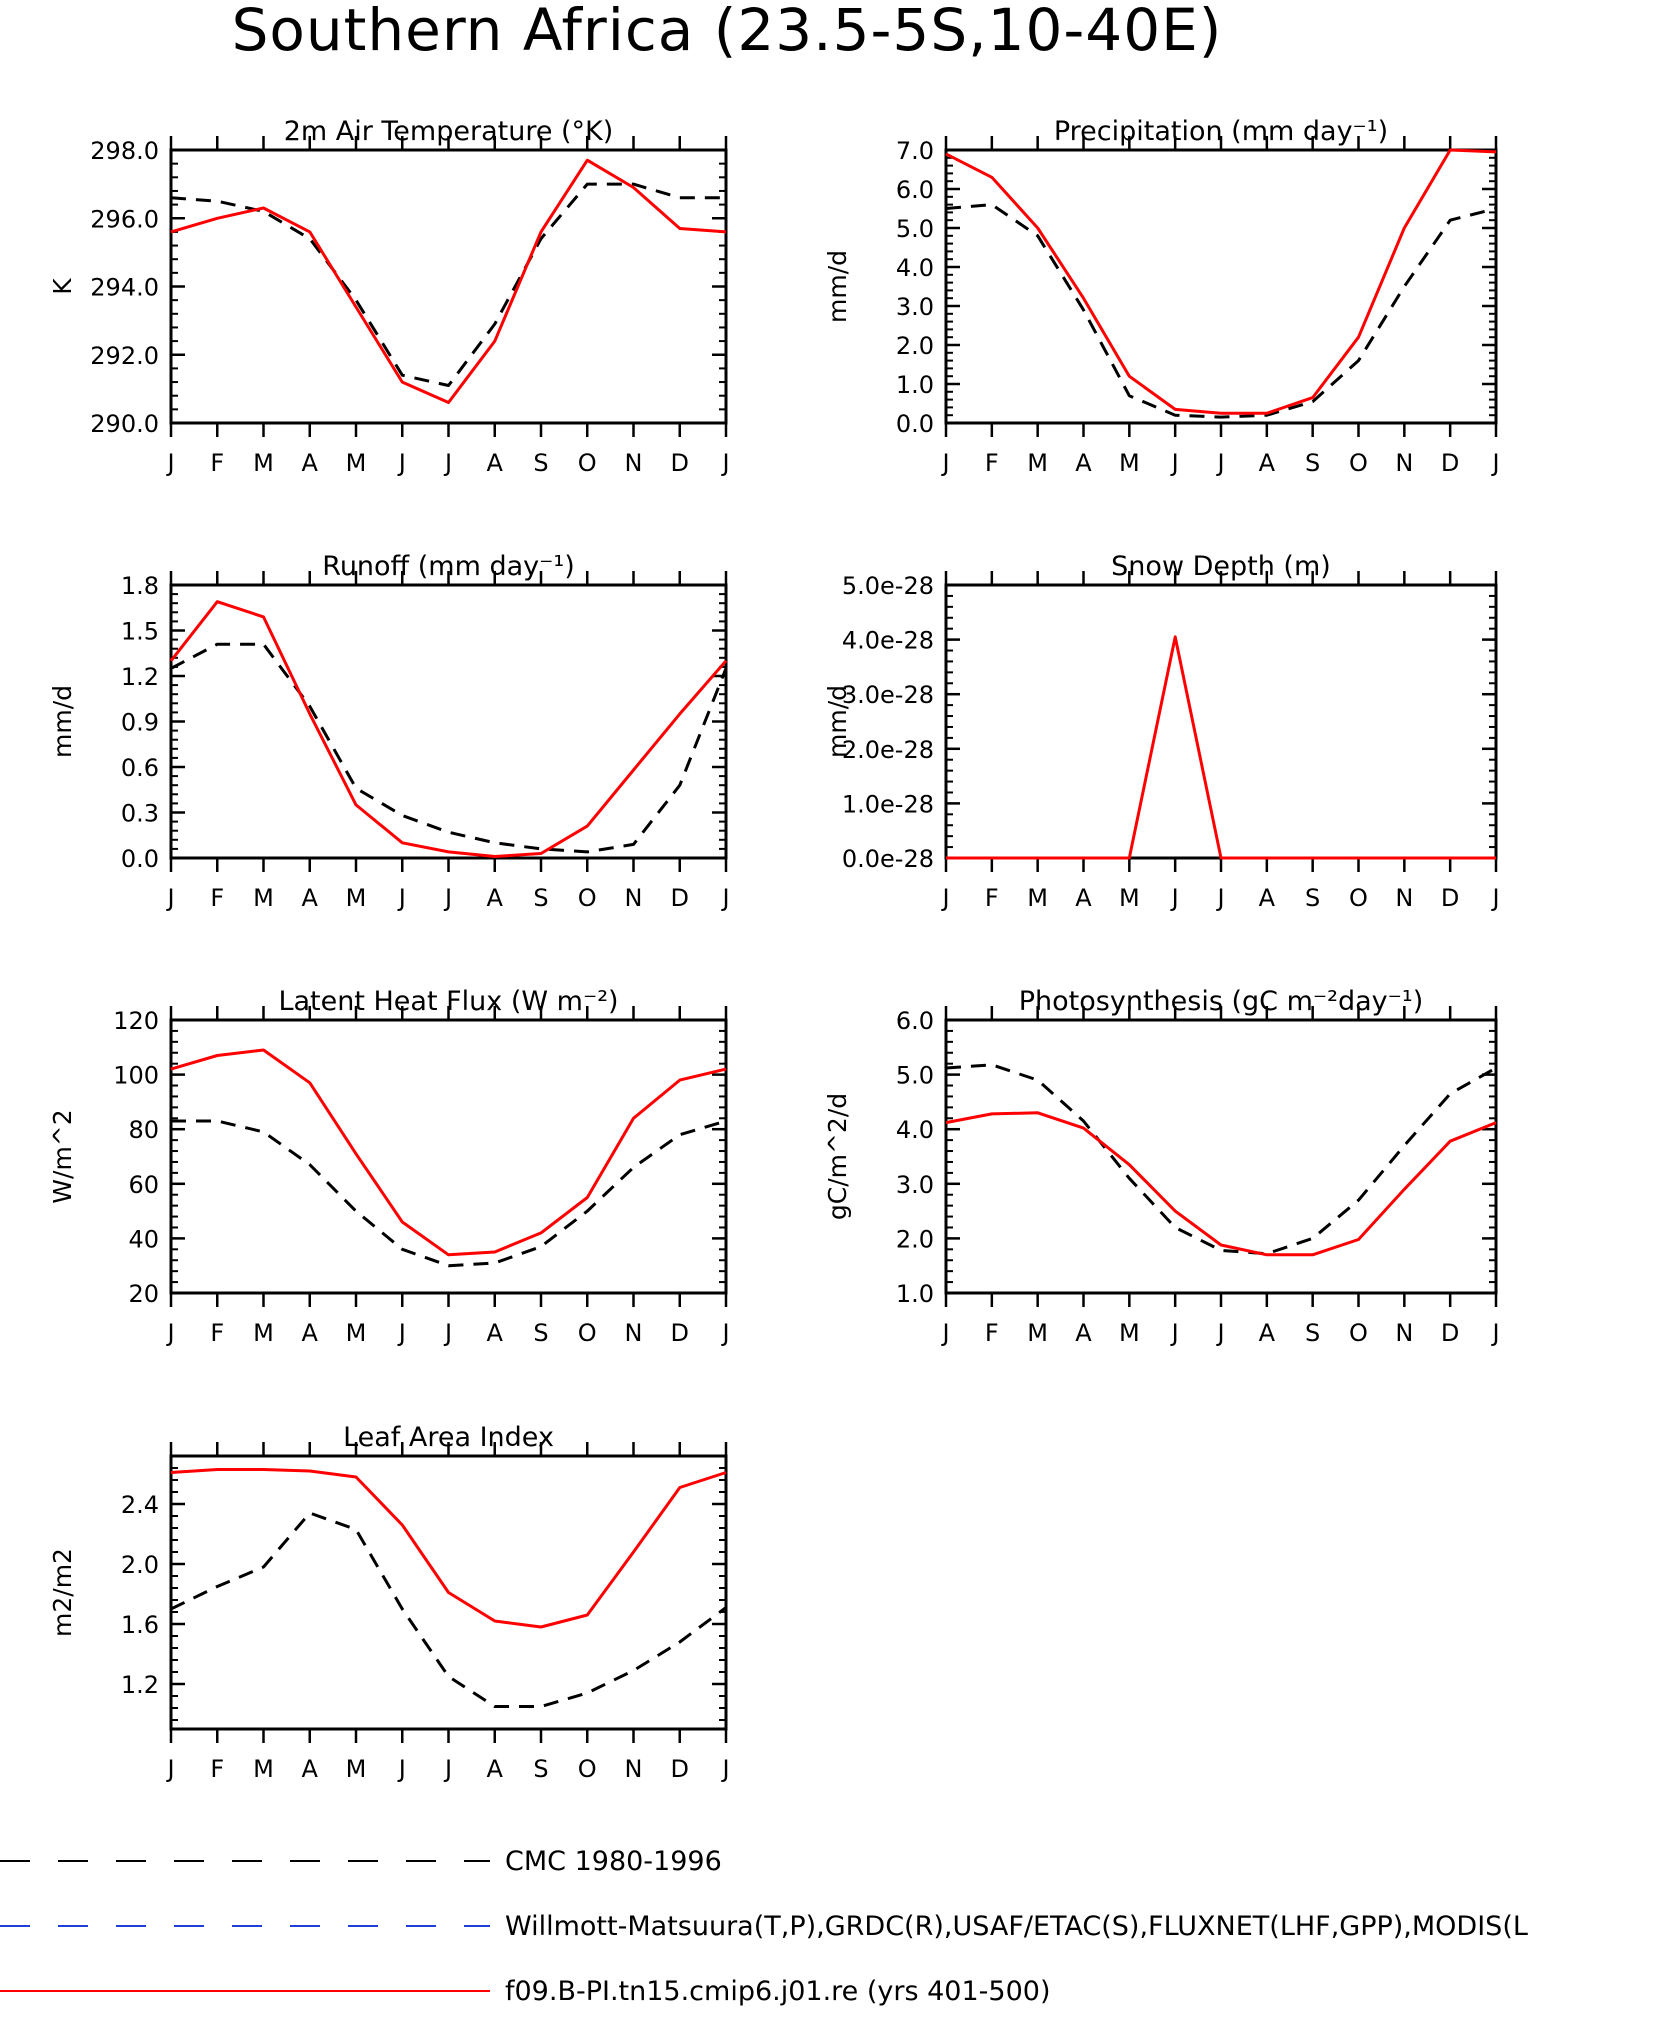 The width and height of the screenshot is (1679, 2022). Describe the element at coordinates (915, 229) in the screenshot. I see `y-tick-label: 5.0` at that location.